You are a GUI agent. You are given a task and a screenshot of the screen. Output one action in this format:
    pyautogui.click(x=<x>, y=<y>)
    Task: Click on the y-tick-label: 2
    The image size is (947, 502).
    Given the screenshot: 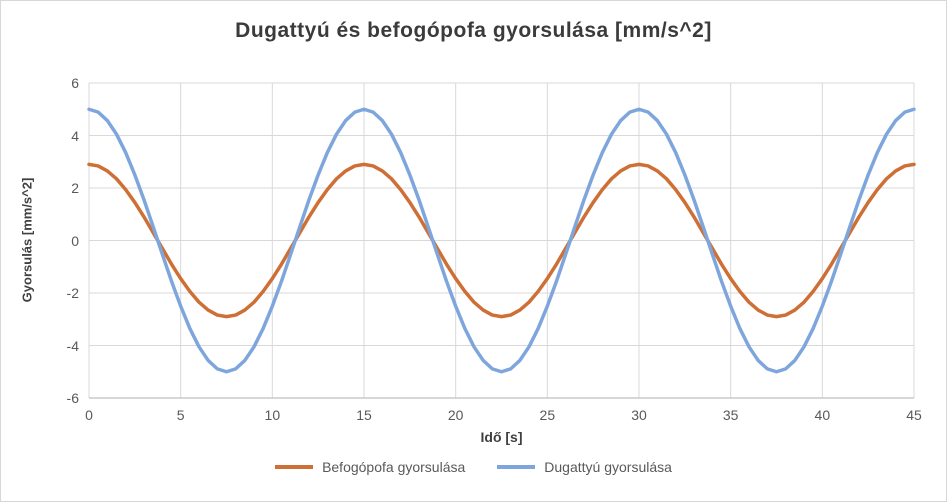 What is the action you would take?
    pyautogui.click(x=75, y=188)
    